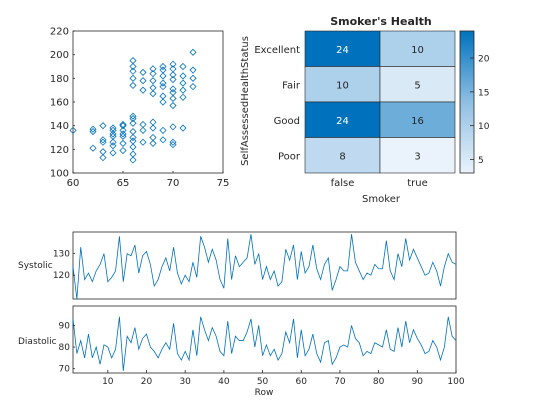 The width and height of the screenshot is (560, 420). I want to click on y-tick-label: 220, so click(59, 32).